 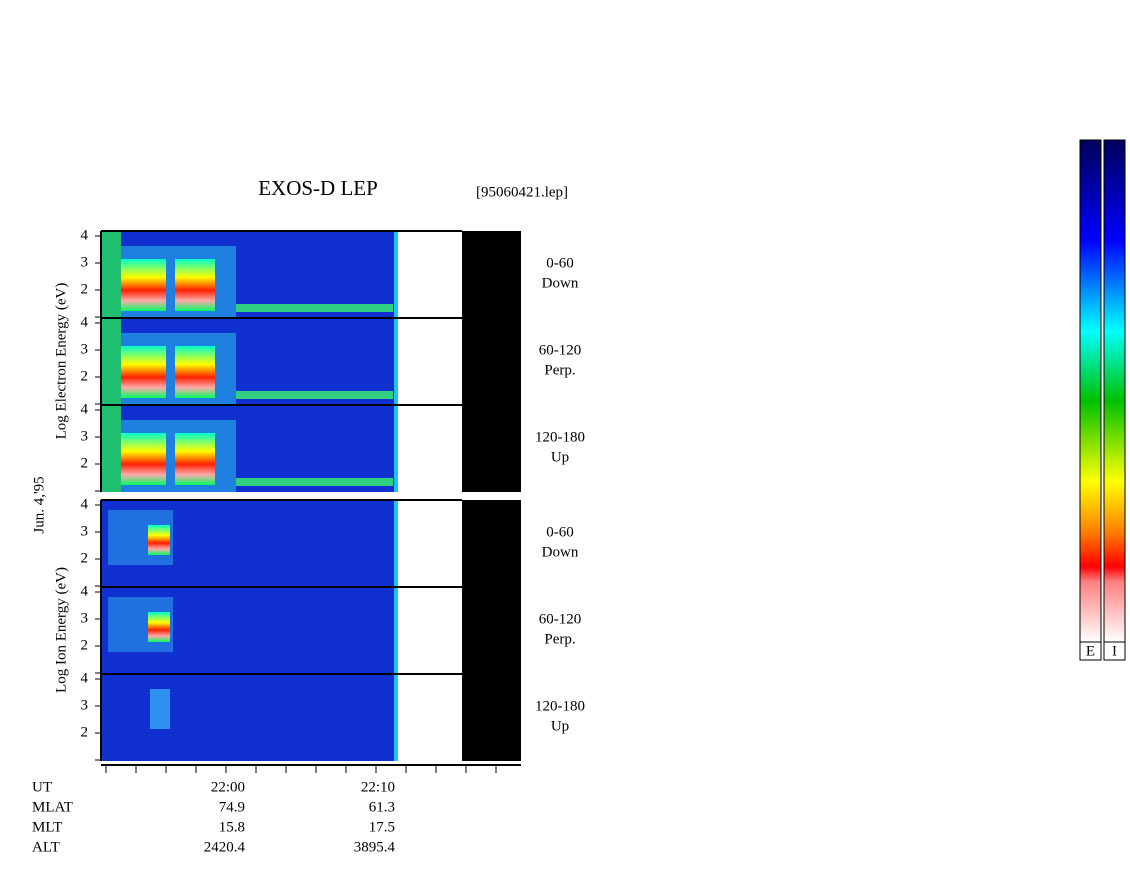 I want to click on row-label: MLT, so click(x=47, y=827).